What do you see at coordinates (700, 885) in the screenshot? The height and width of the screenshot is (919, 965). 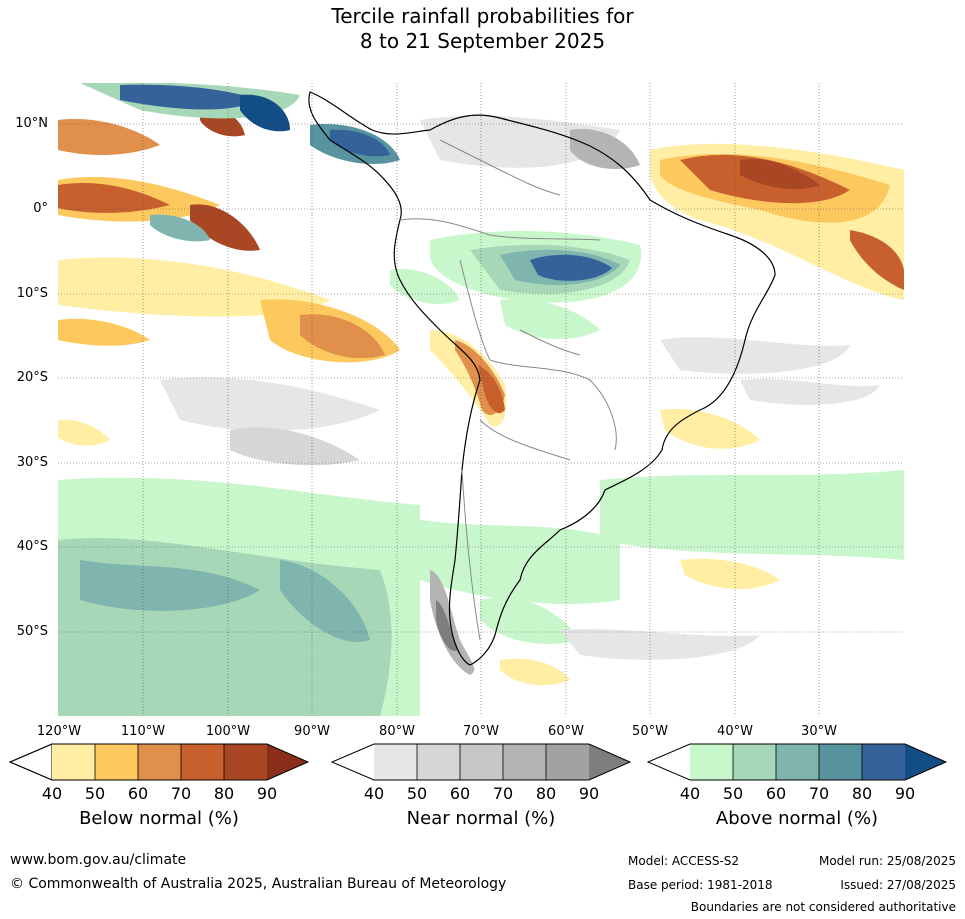 I see `base-period-text: Base period: 1981-2018` at bounding box center [700, 885].